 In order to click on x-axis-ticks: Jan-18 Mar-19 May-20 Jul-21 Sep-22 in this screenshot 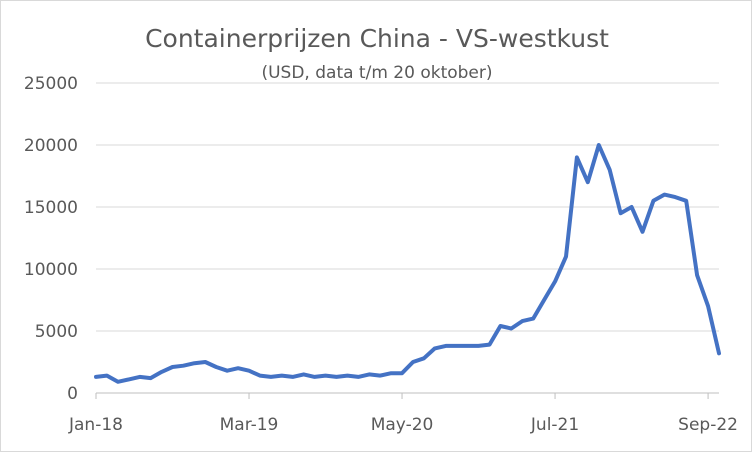, I will do `click(403, 414)`.